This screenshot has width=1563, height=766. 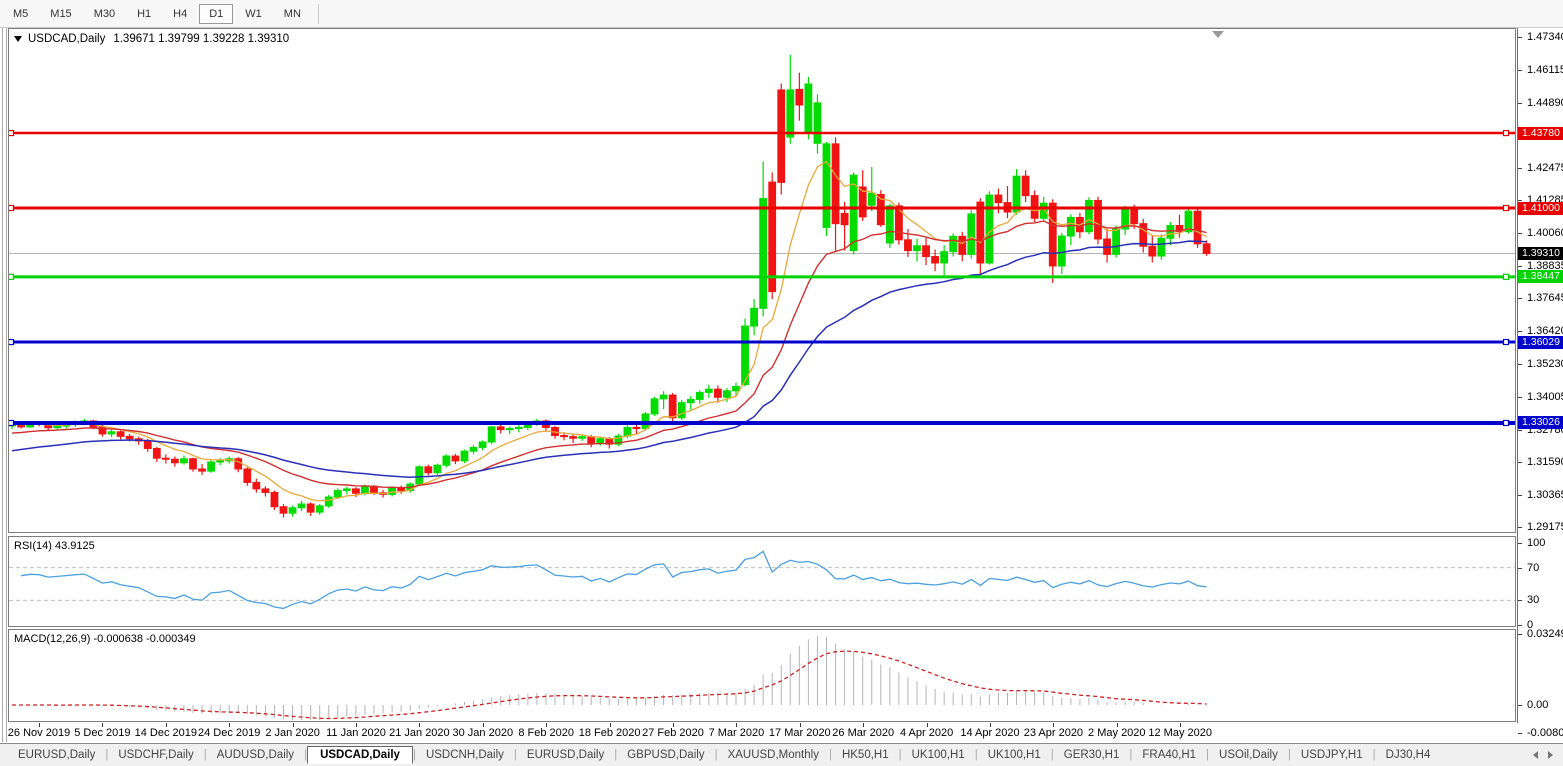 I want to click on macd-scale-label: 0.032493, so click(x=1545, y=634).